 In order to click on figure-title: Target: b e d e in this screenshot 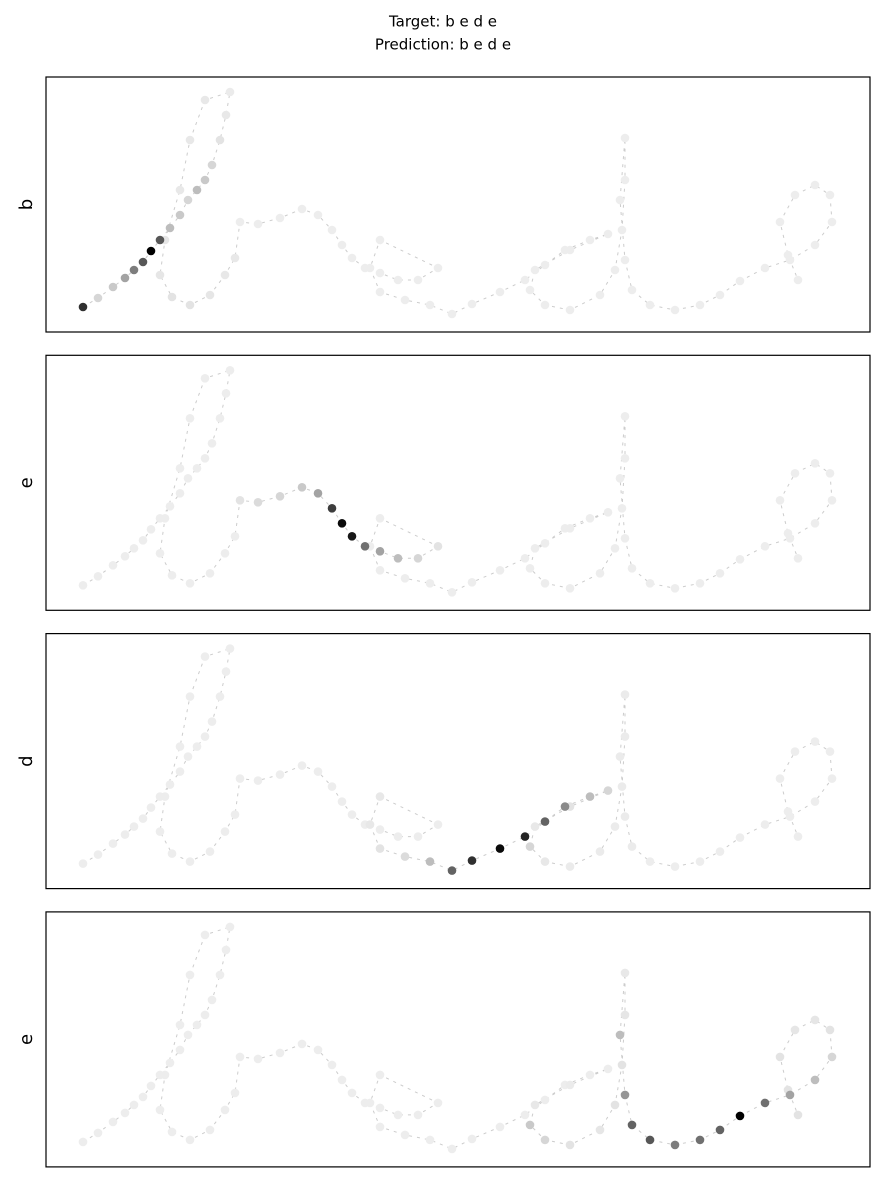, I will do `click(442, 22)`.